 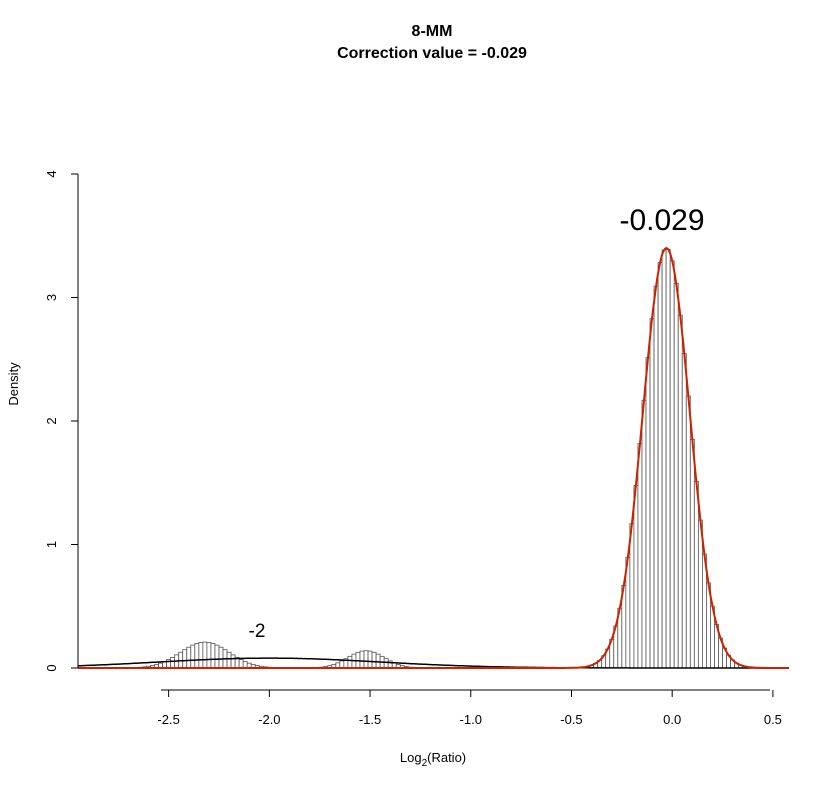 What do you see at coordinates (51, 173) in the screenshot?
I see `y-tick-label: 4` at bounding box center [51, 173].